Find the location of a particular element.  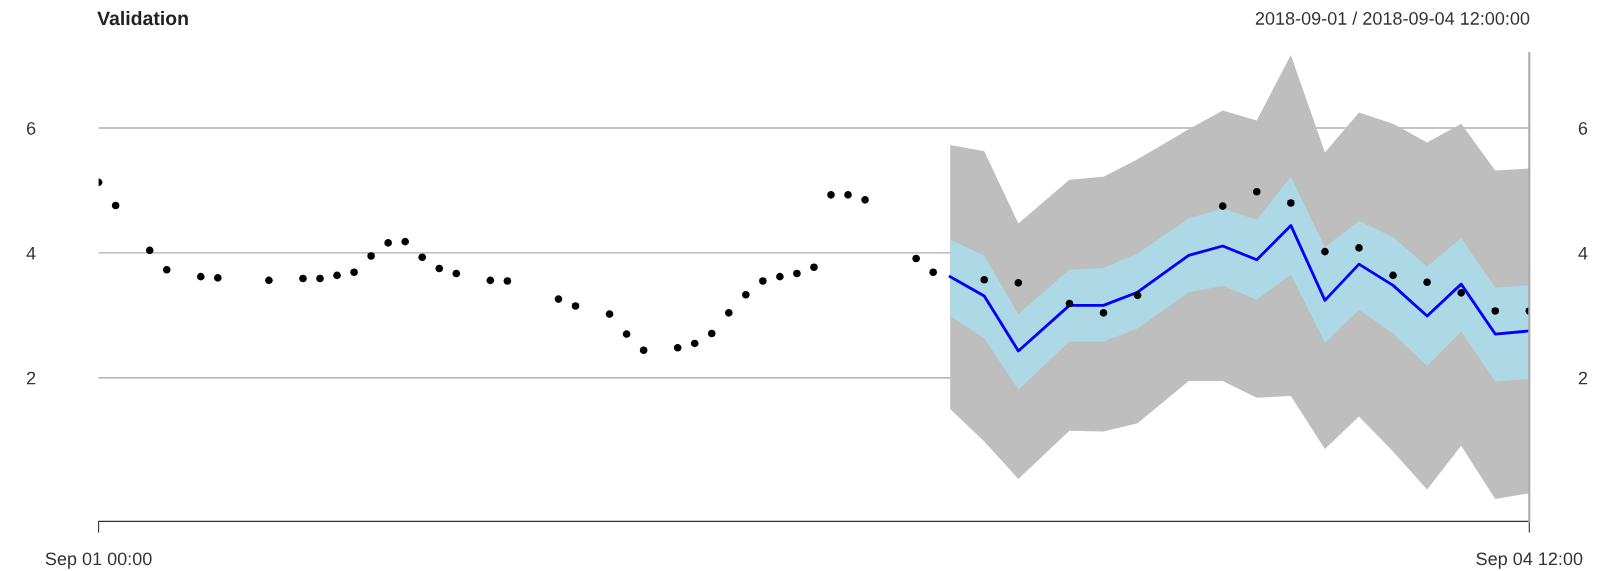

y2-tick-label: 4 is located at coordinates (1583, 253).